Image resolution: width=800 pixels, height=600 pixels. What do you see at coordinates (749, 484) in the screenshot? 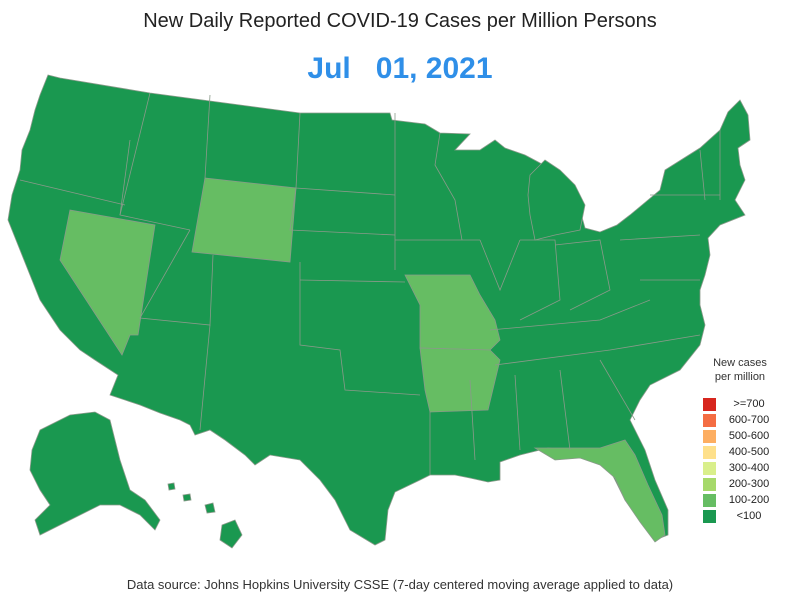
I see `legend-label: 200-300` at bounding box center [749, 484].